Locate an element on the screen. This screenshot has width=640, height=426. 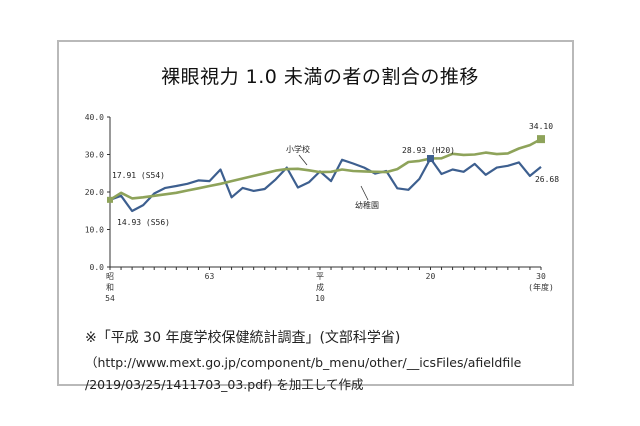
x-tick-label: 30 is located at coordinates (541, 276).